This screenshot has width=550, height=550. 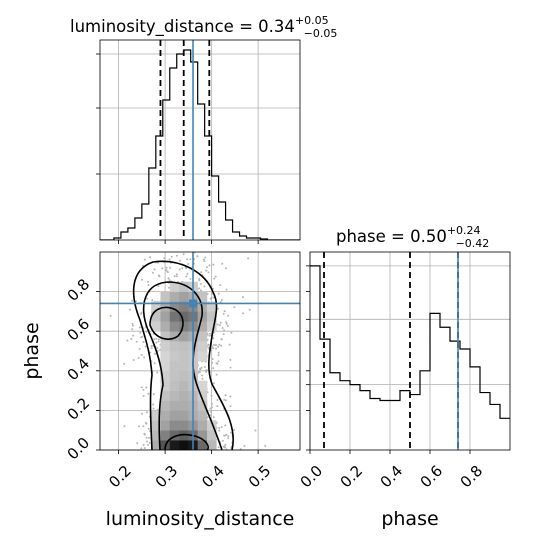 What do you see at coordinates (213, 477) in the screenshot?
I see `joint-x-tick-label-0.4: 0.4` at bounding box center [213, 477].